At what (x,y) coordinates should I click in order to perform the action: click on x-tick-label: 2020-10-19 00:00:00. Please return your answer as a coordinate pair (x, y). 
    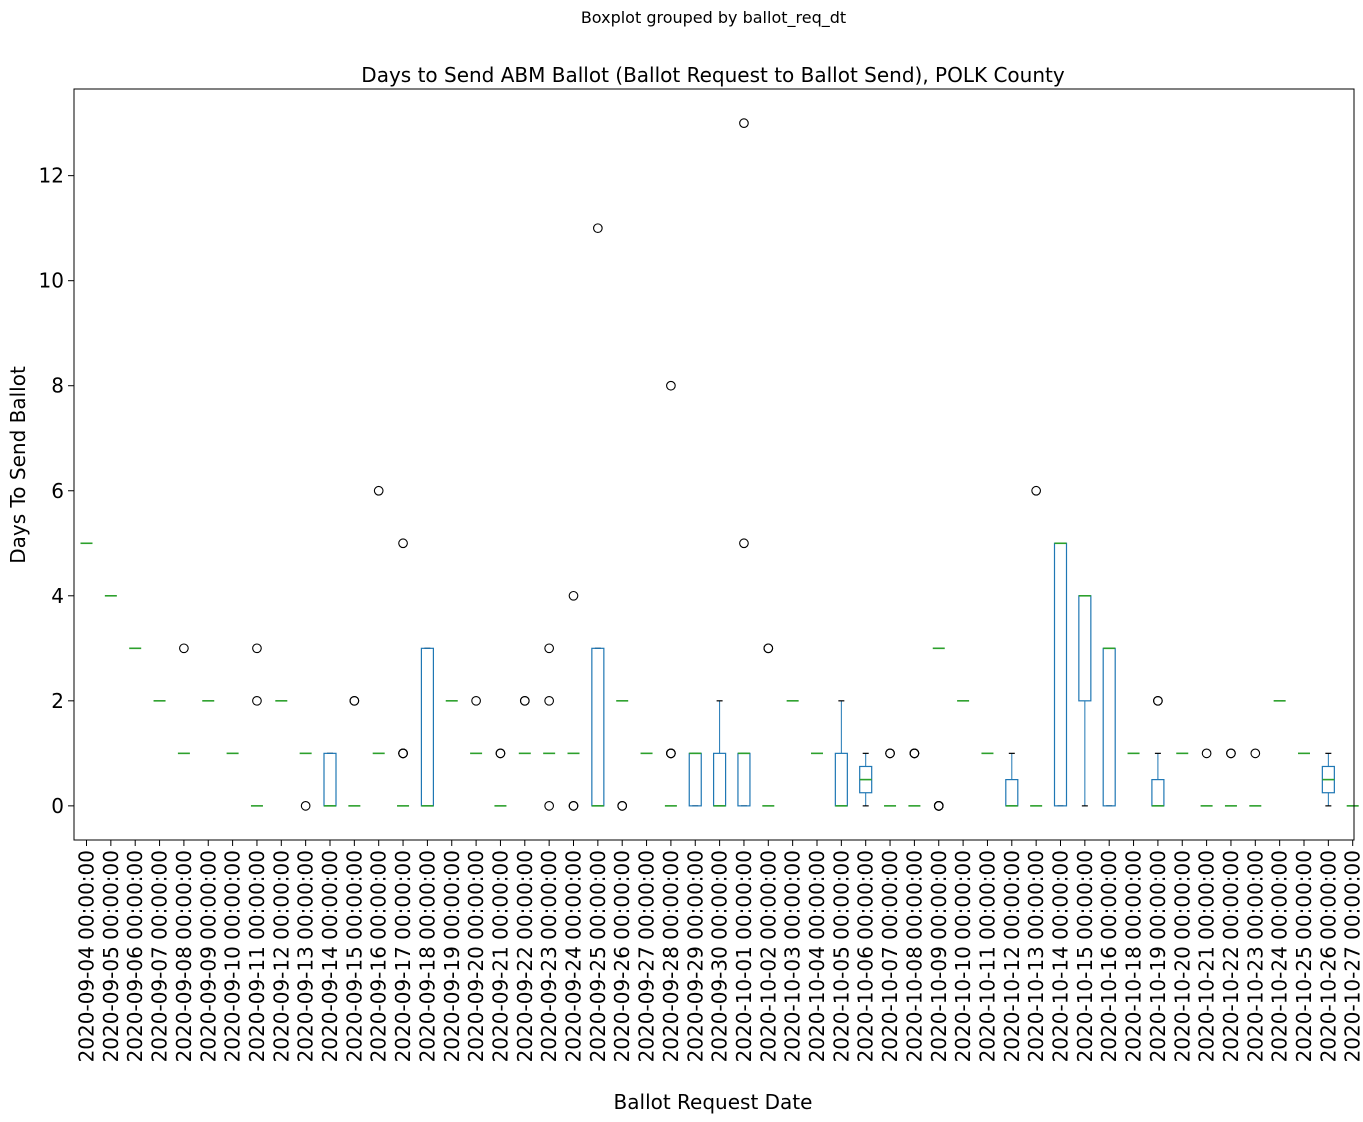
    Looking at the image, I should click on (1158, 956).